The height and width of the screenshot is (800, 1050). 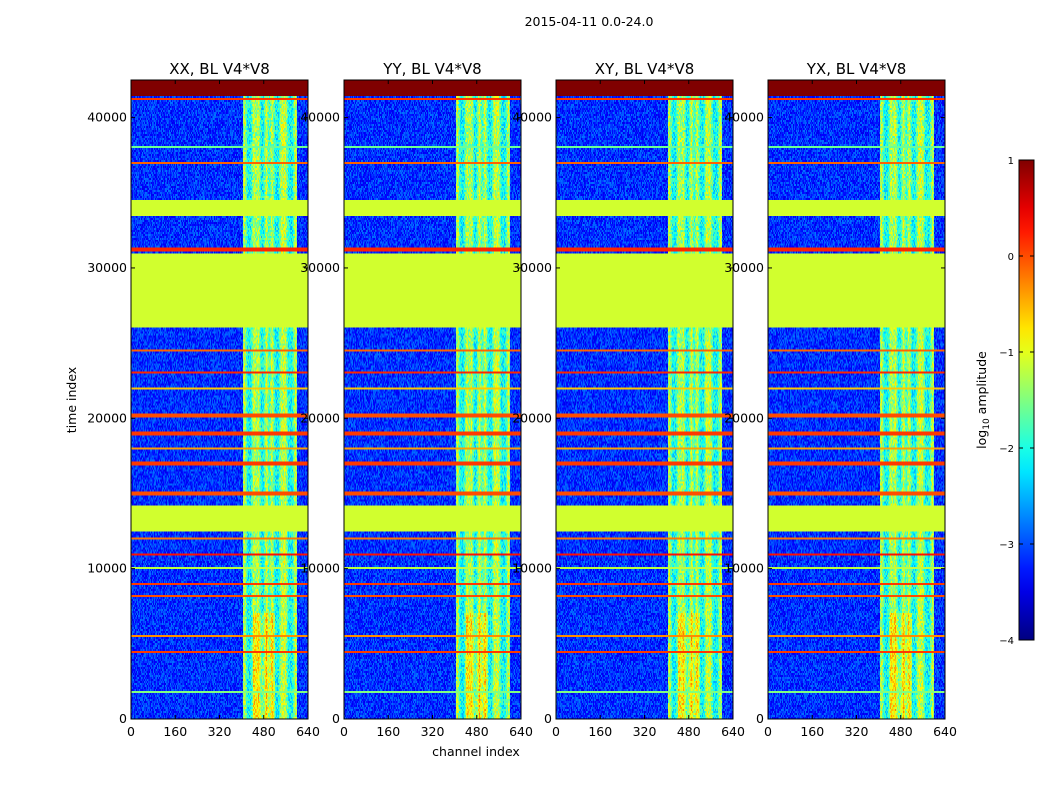 I want to click on colorbar-tick-label: −4, so click(x=1006, y=641).